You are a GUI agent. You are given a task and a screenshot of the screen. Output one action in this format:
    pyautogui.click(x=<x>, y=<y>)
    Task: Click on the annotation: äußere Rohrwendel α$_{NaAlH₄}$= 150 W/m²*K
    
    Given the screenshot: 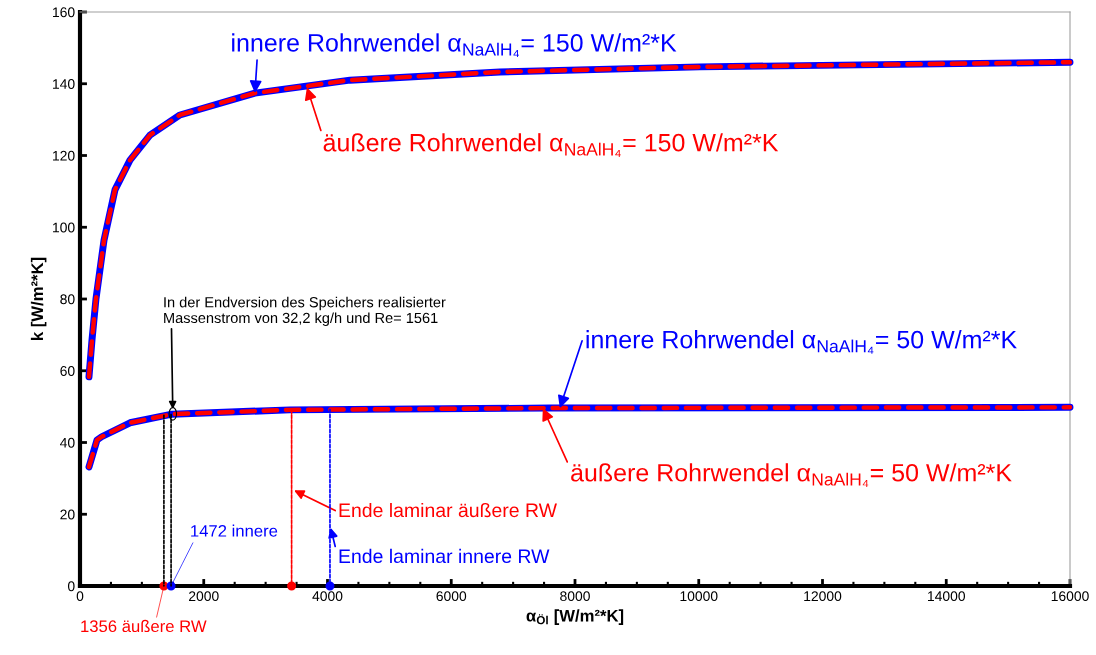 What is the action you would take?
    pyautogui.click(x=551, y=145)
    